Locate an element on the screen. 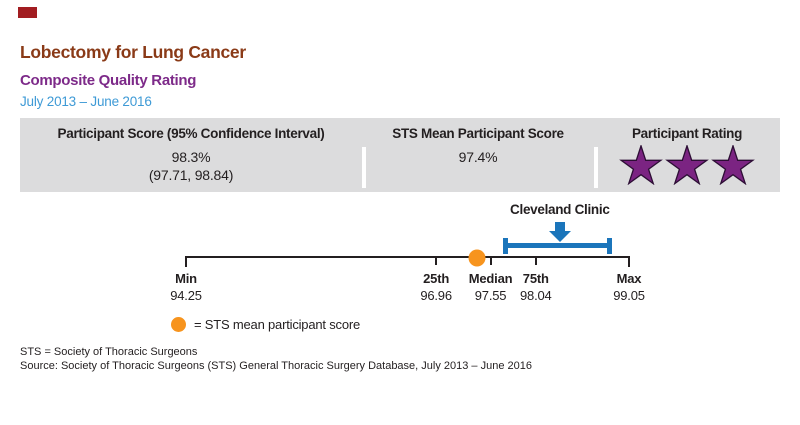 This screenshot has height=425, width=800. tick-min-value: 94.25 is located at coordinates (186, 295).